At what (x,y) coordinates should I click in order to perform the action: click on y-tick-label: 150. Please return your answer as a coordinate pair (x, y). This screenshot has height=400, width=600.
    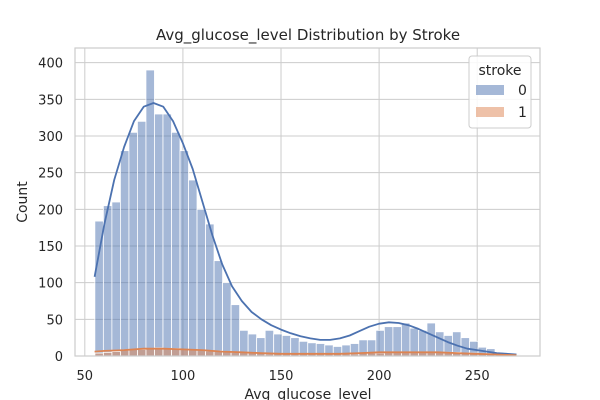
    Looking at the image, I should click on (50, 247).